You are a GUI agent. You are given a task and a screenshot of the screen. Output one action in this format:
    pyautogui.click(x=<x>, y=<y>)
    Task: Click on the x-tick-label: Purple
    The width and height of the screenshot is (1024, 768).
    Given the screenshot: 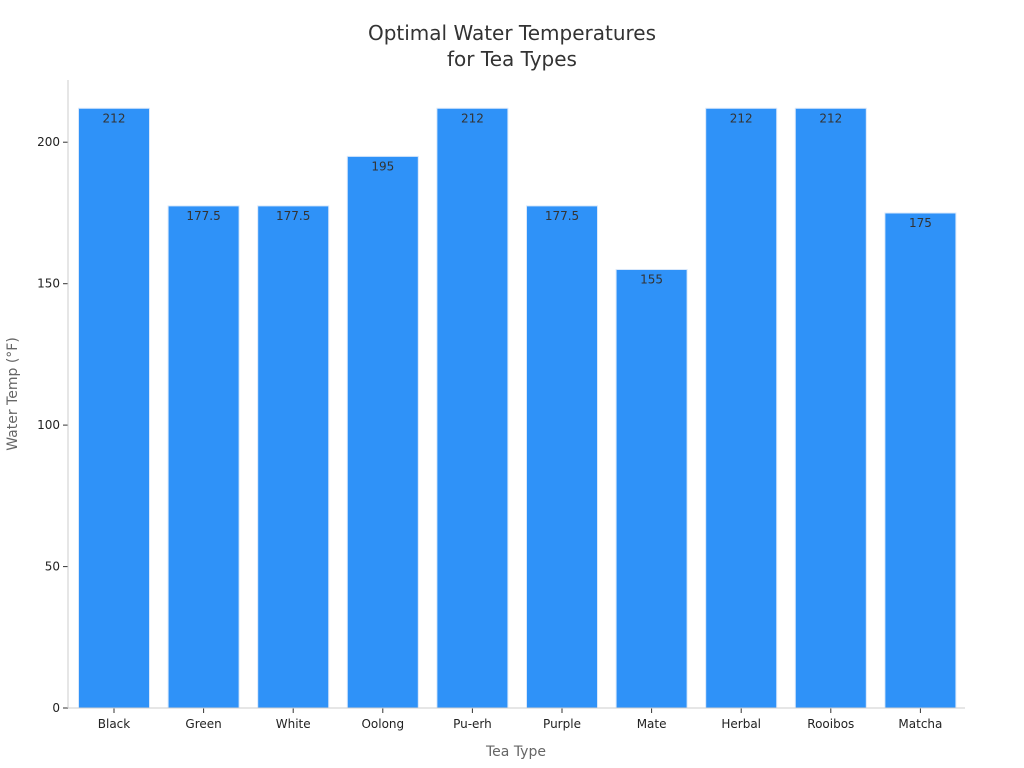 What is the action you would take?
    pyautogui.click(x=562, y=724)
    